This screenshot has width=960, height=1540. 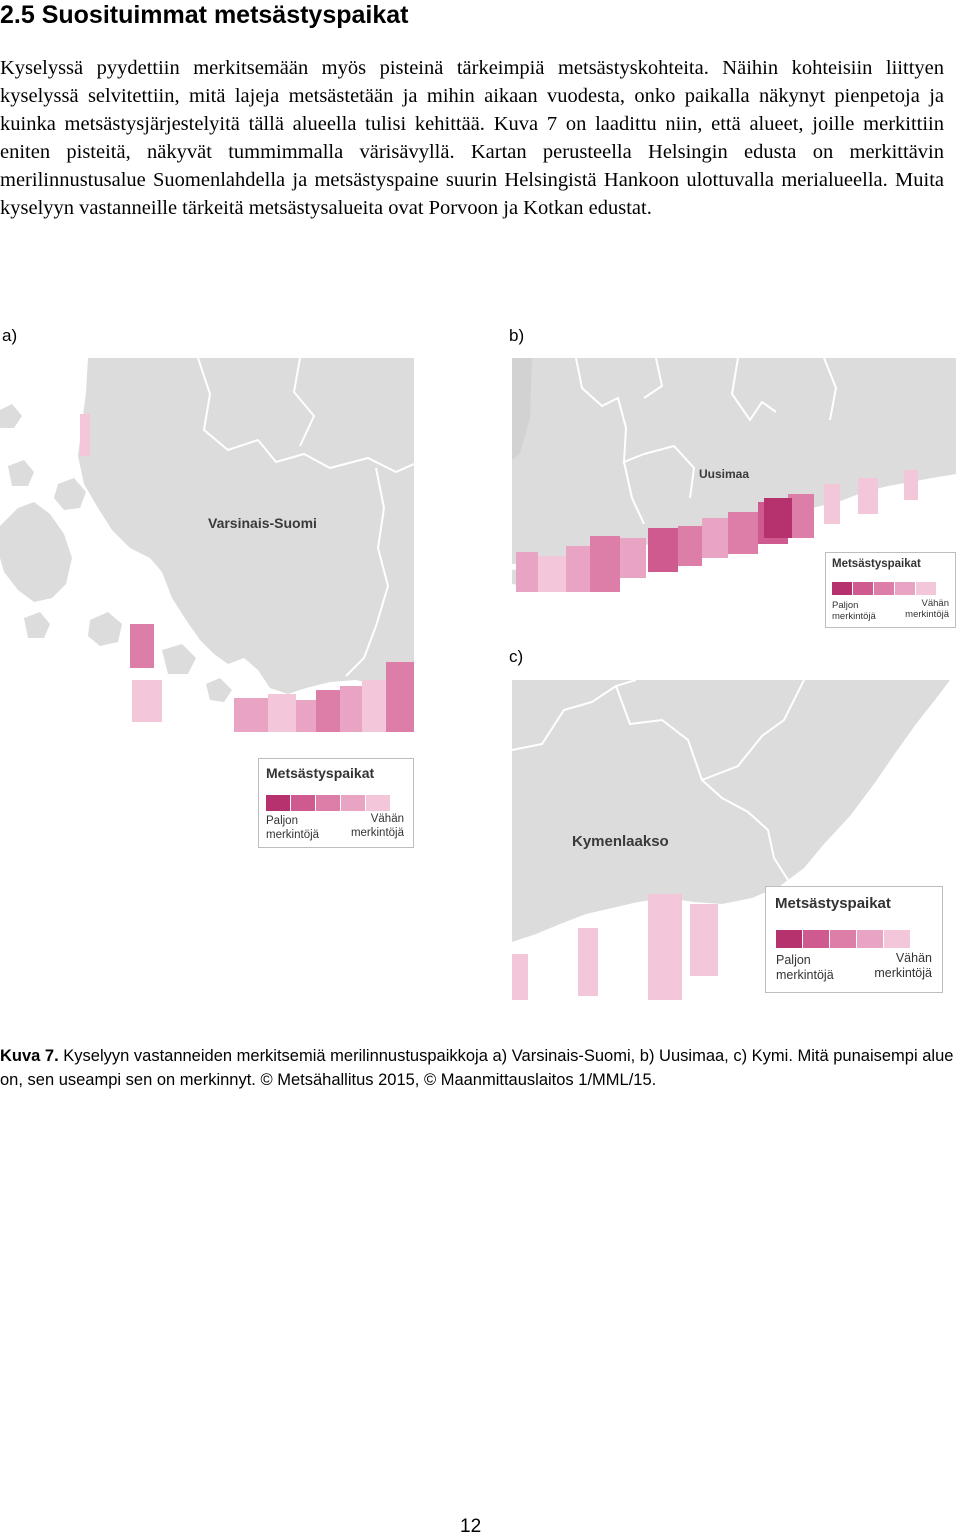 I want to click on caption-label: Kuva 7., so click(x=29, y=1056).